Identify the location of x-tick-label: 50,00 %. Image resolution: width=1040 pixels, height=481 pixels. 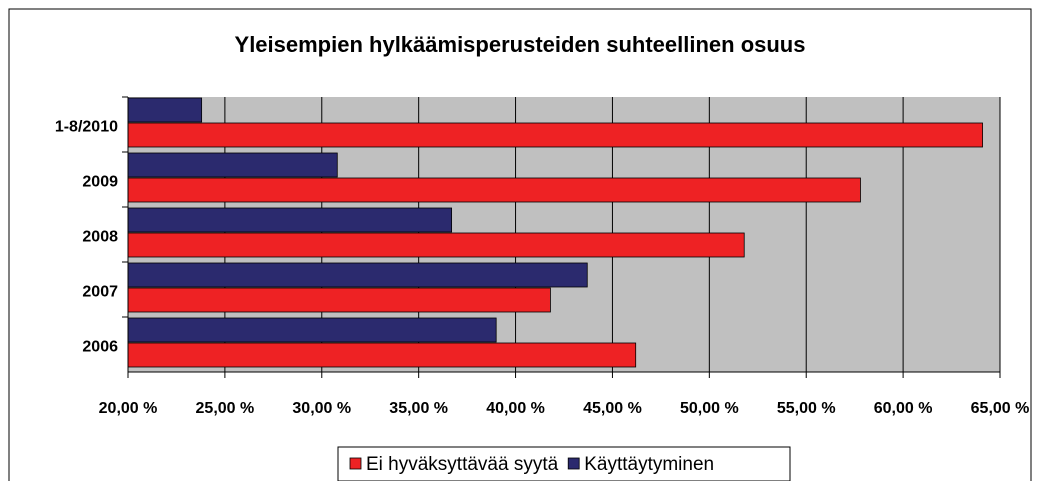
(709, 408).